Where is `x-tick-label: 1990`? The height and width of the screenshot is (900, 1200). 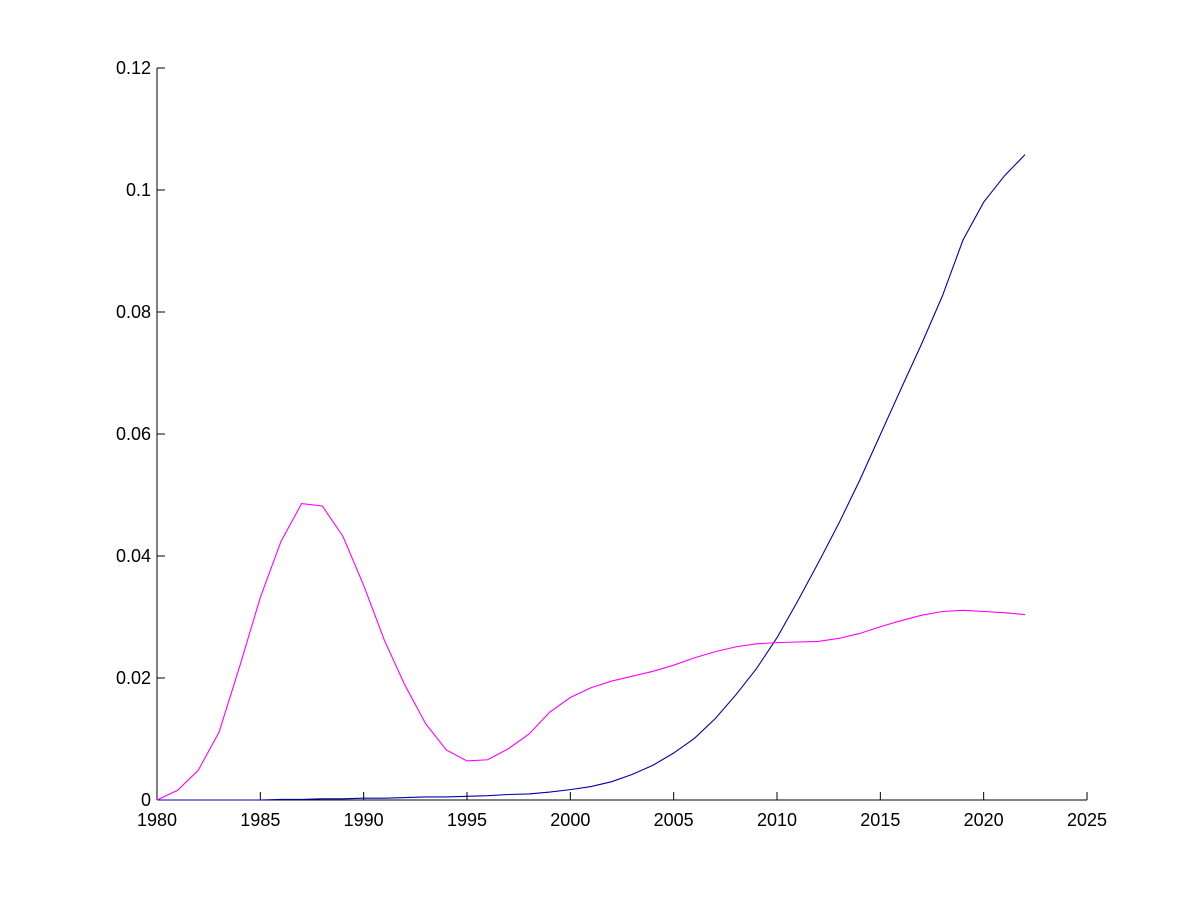
x-tick-label: 1990 is located at coordinates (364, 820).